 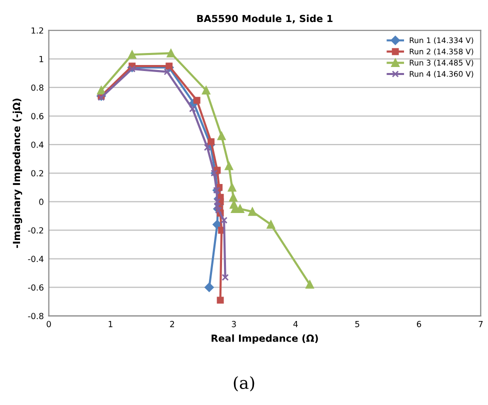 What do you see at coordinates (295, 324) in the screenshot?
I see `x-tick-label: 4` at bounding box center [295, 324].